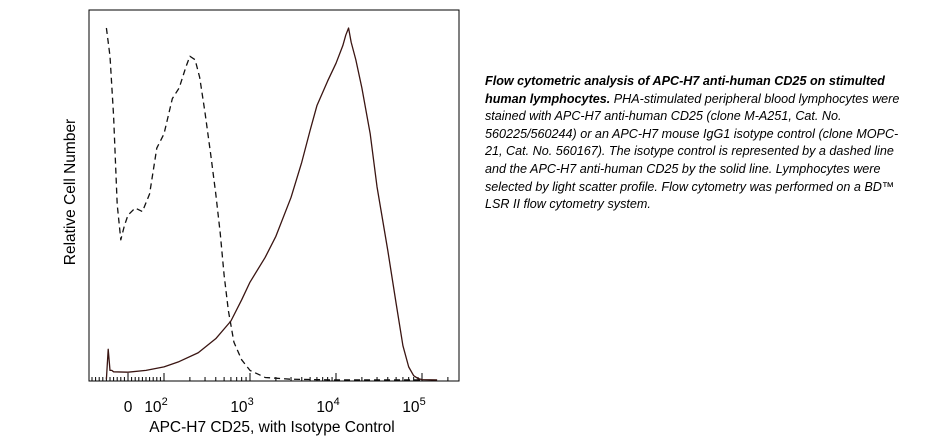 This screenshot has width=936, height=436. I want to click on x-tick-label: 10², so click(155, 406).